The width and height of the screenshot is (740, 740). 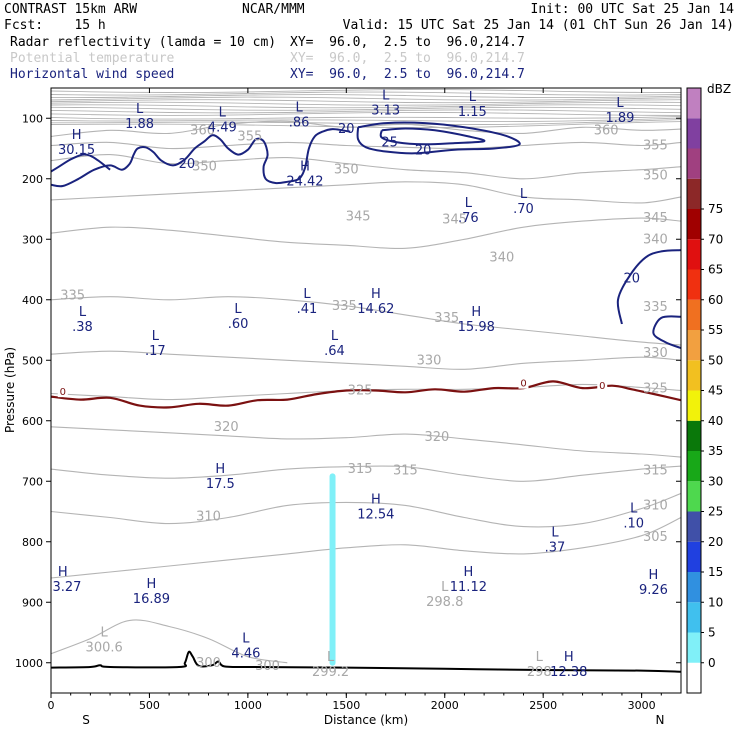 What do you see at coordinates (32, 239) in the screenshot?
I see `y-tick-label: 300` at bounding box center [32, 239].